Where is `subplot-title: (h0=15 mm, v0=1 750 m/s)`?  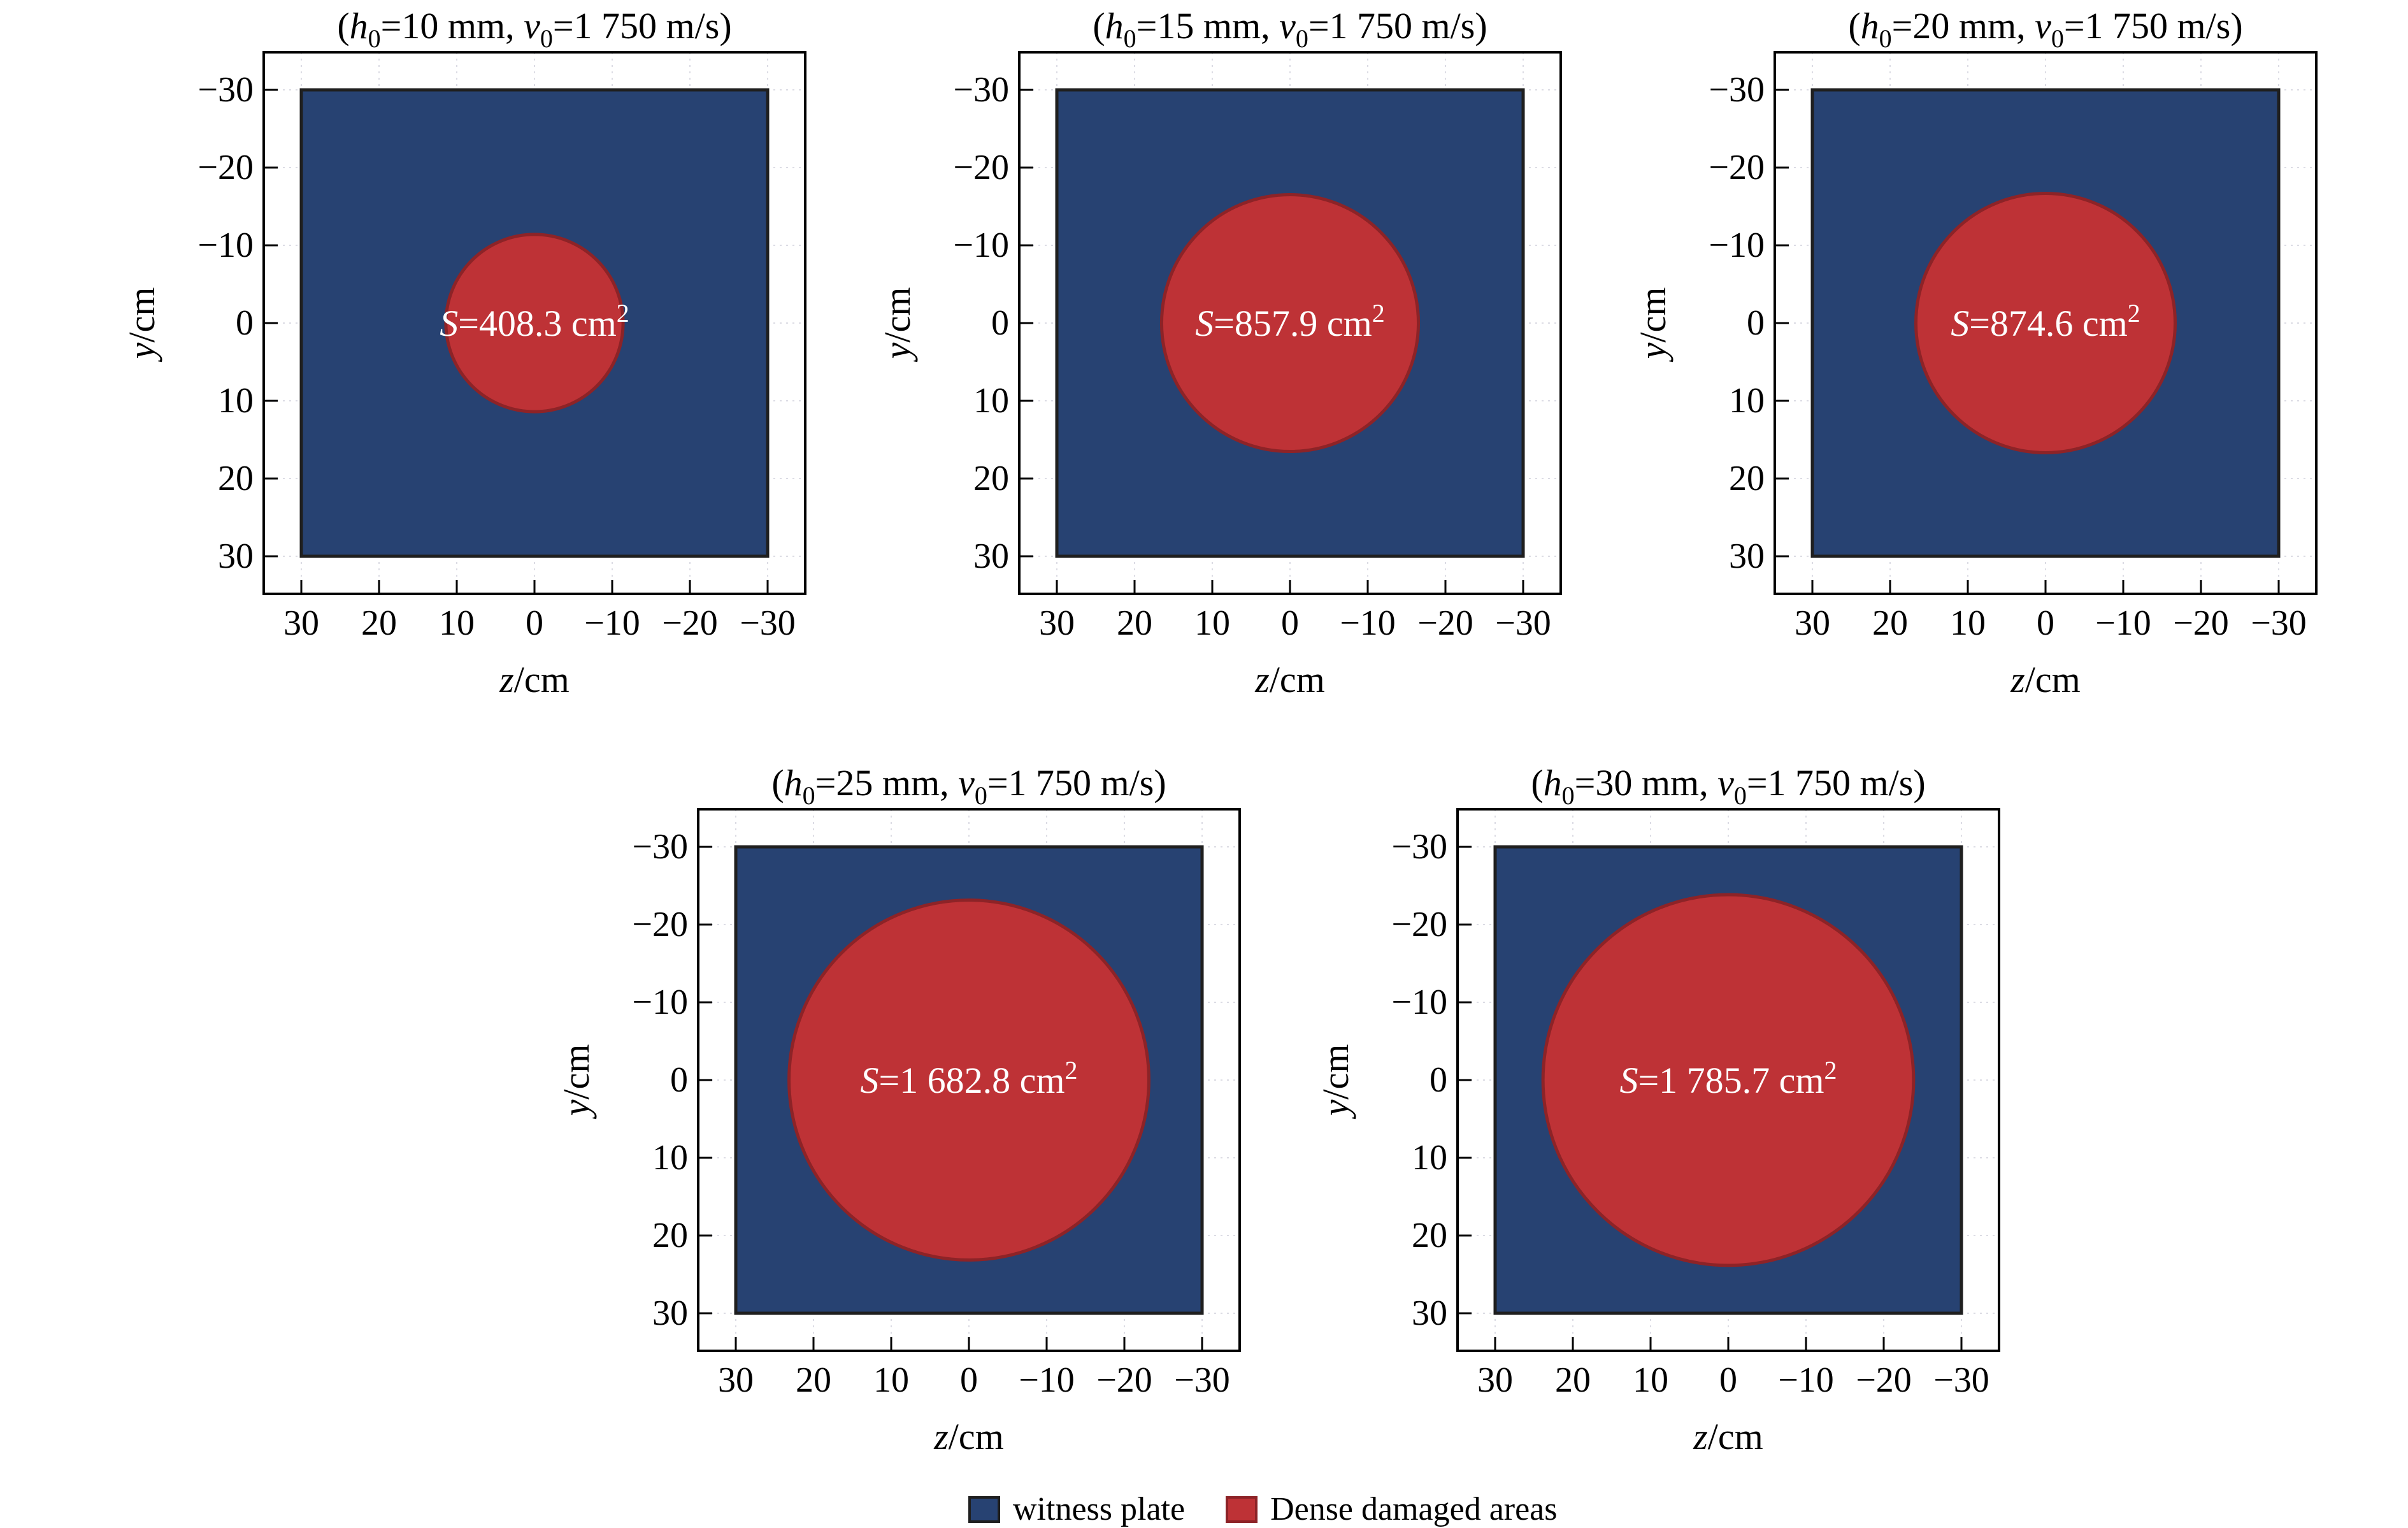
subplot-title: (h0=15 mm, v0=1 750 m/s) is located at coordinates (1290, 29).